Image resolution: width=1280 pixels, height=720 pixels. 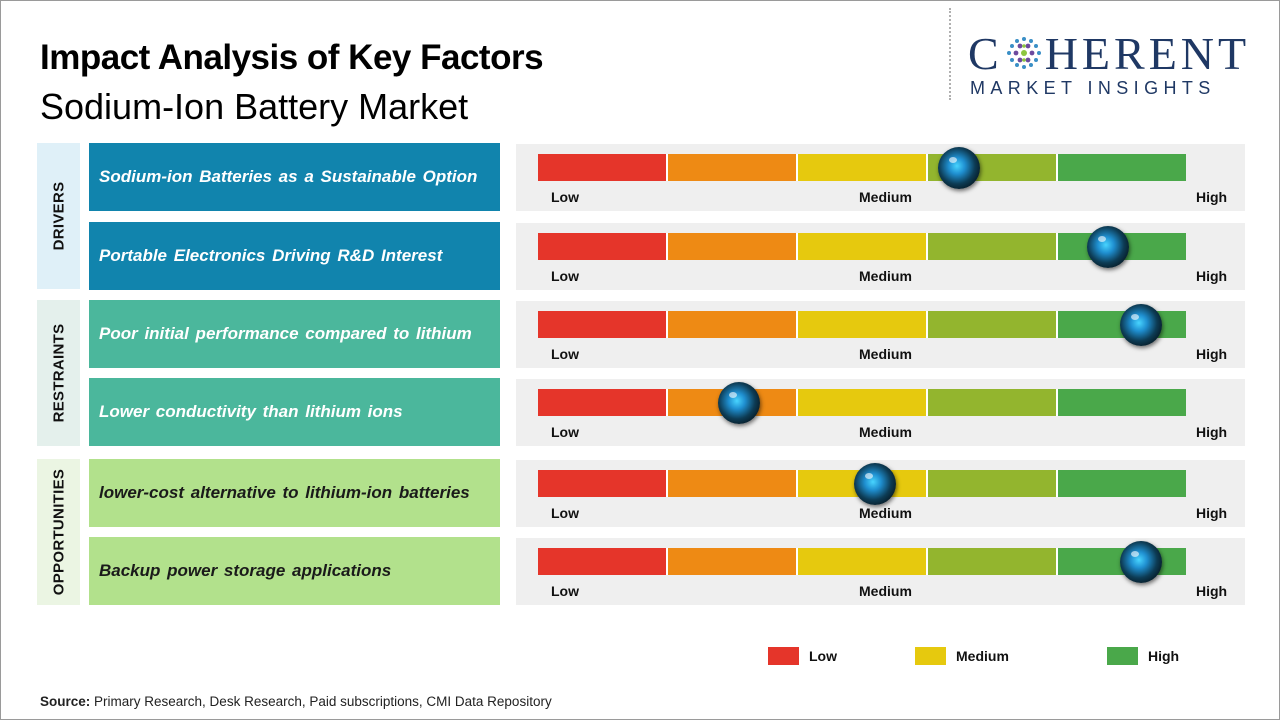 What do you see at coordinates (292, 57) in the screenshot?
I see `page-title: Impact Analysis of Key Factors` at bounding box center [292, 57].